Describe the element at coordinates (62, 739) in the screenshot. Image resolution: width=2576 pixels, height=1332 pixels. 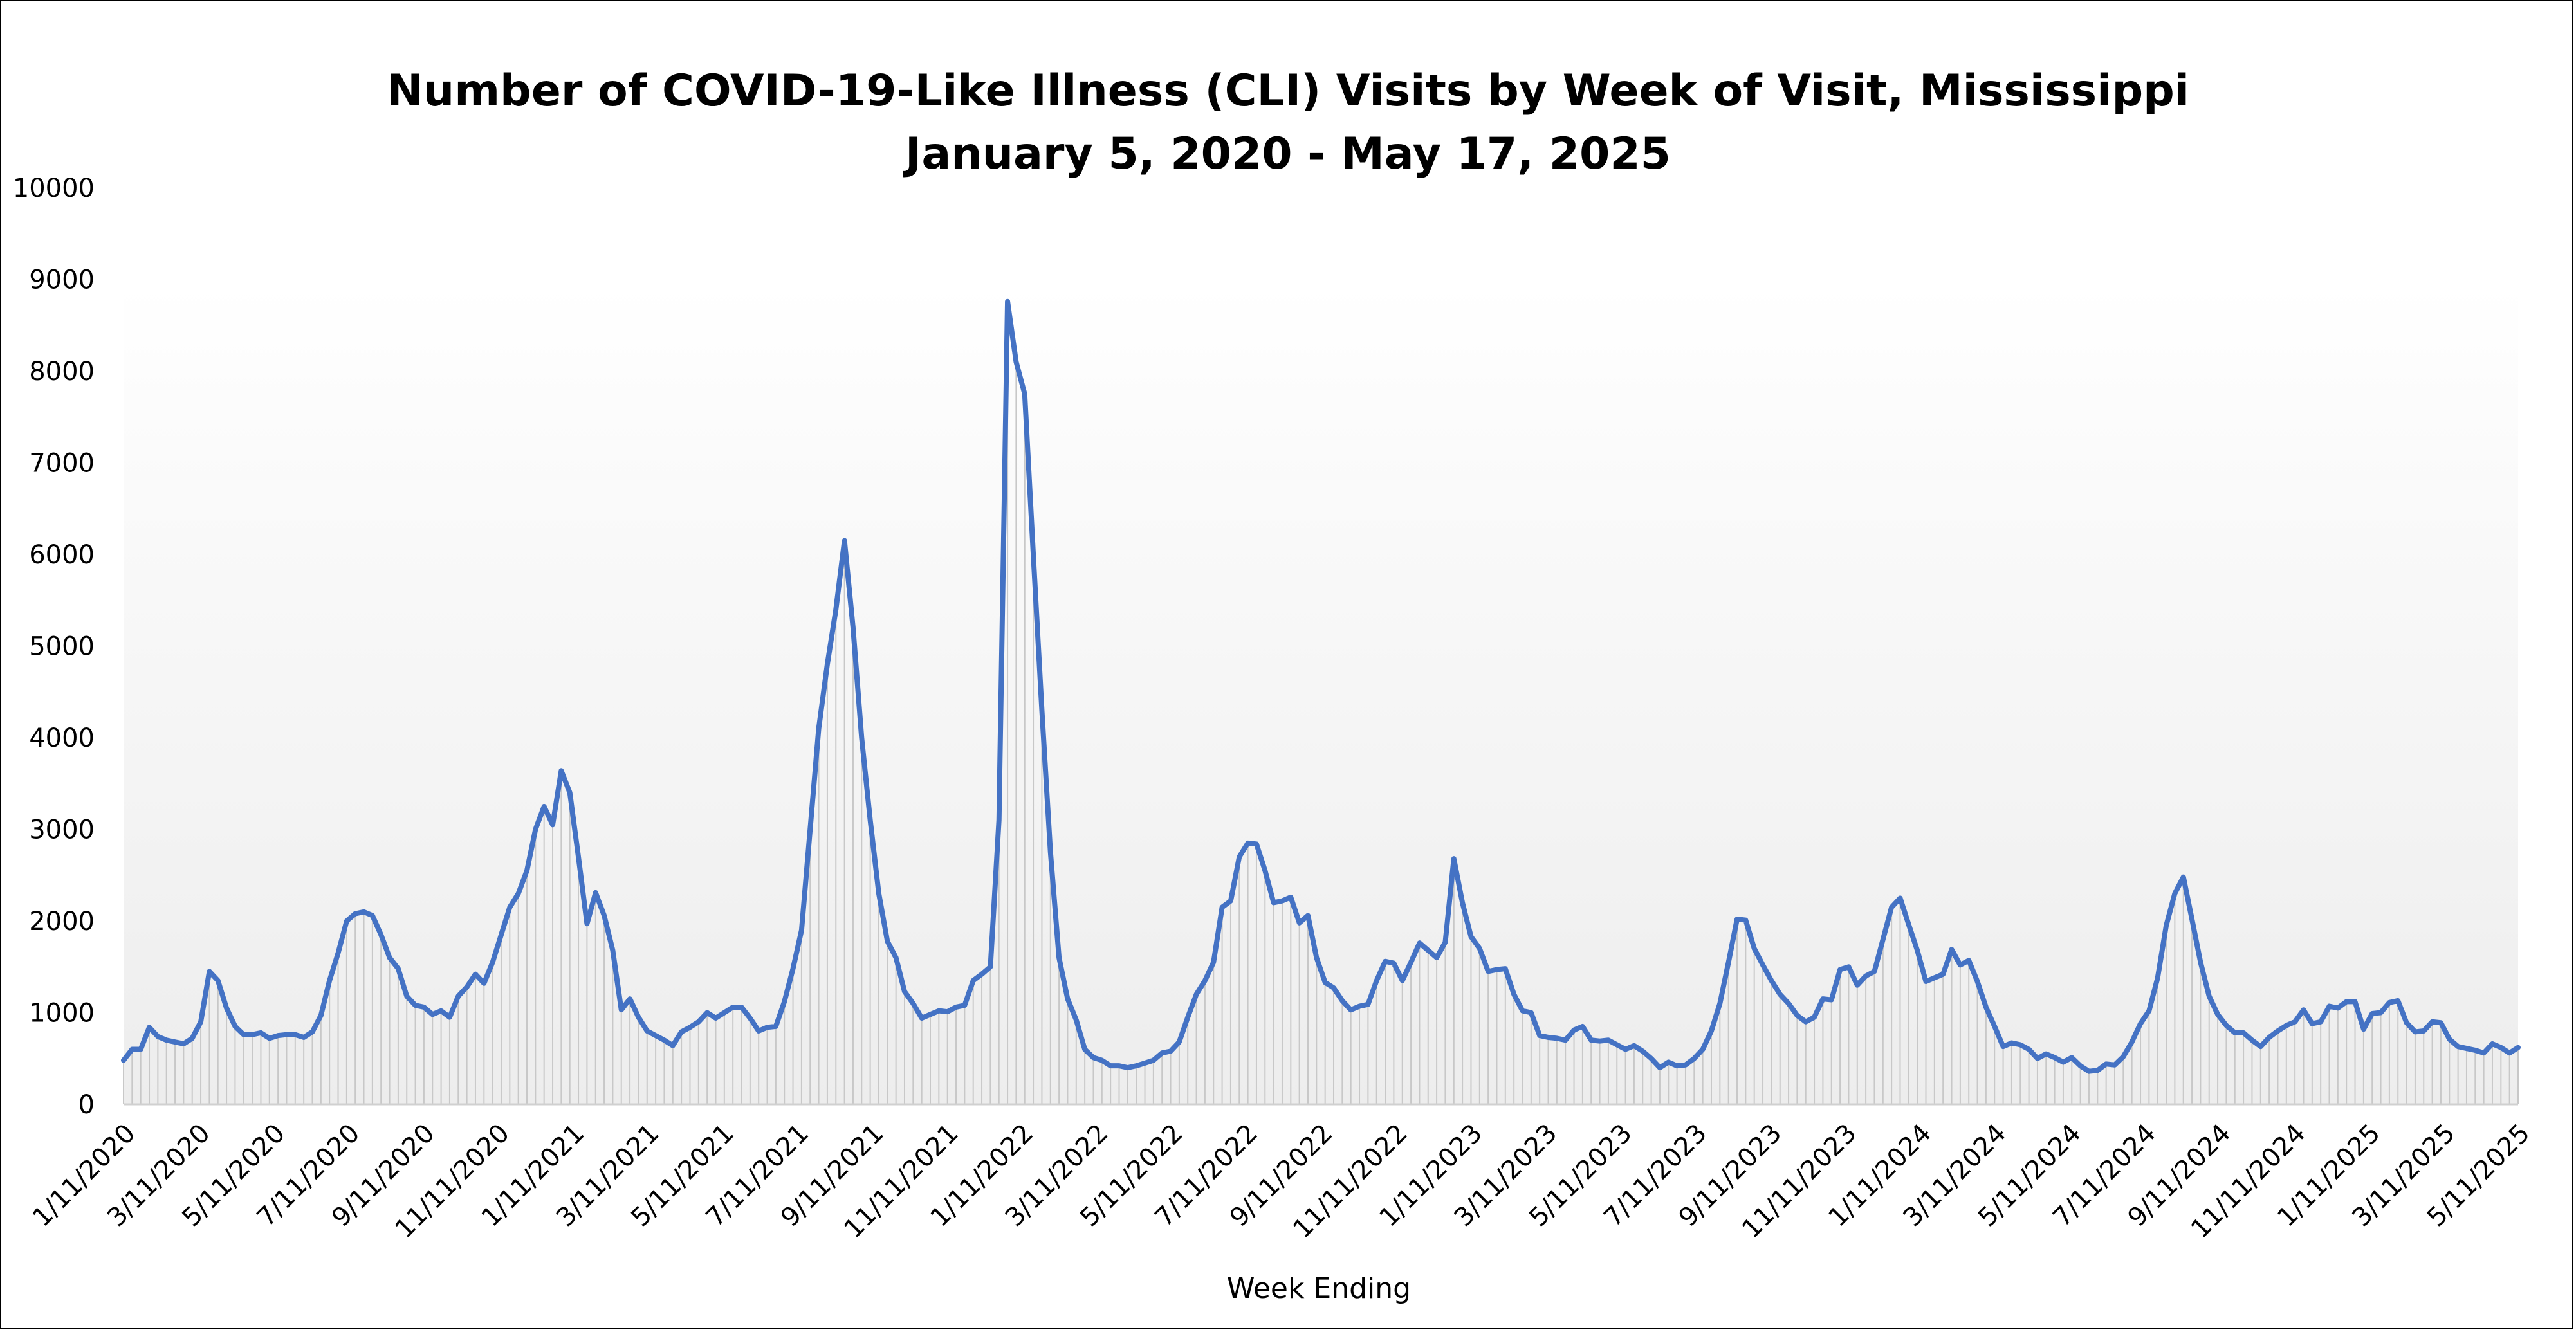
I see `y-tick-label: 4000` at that location.